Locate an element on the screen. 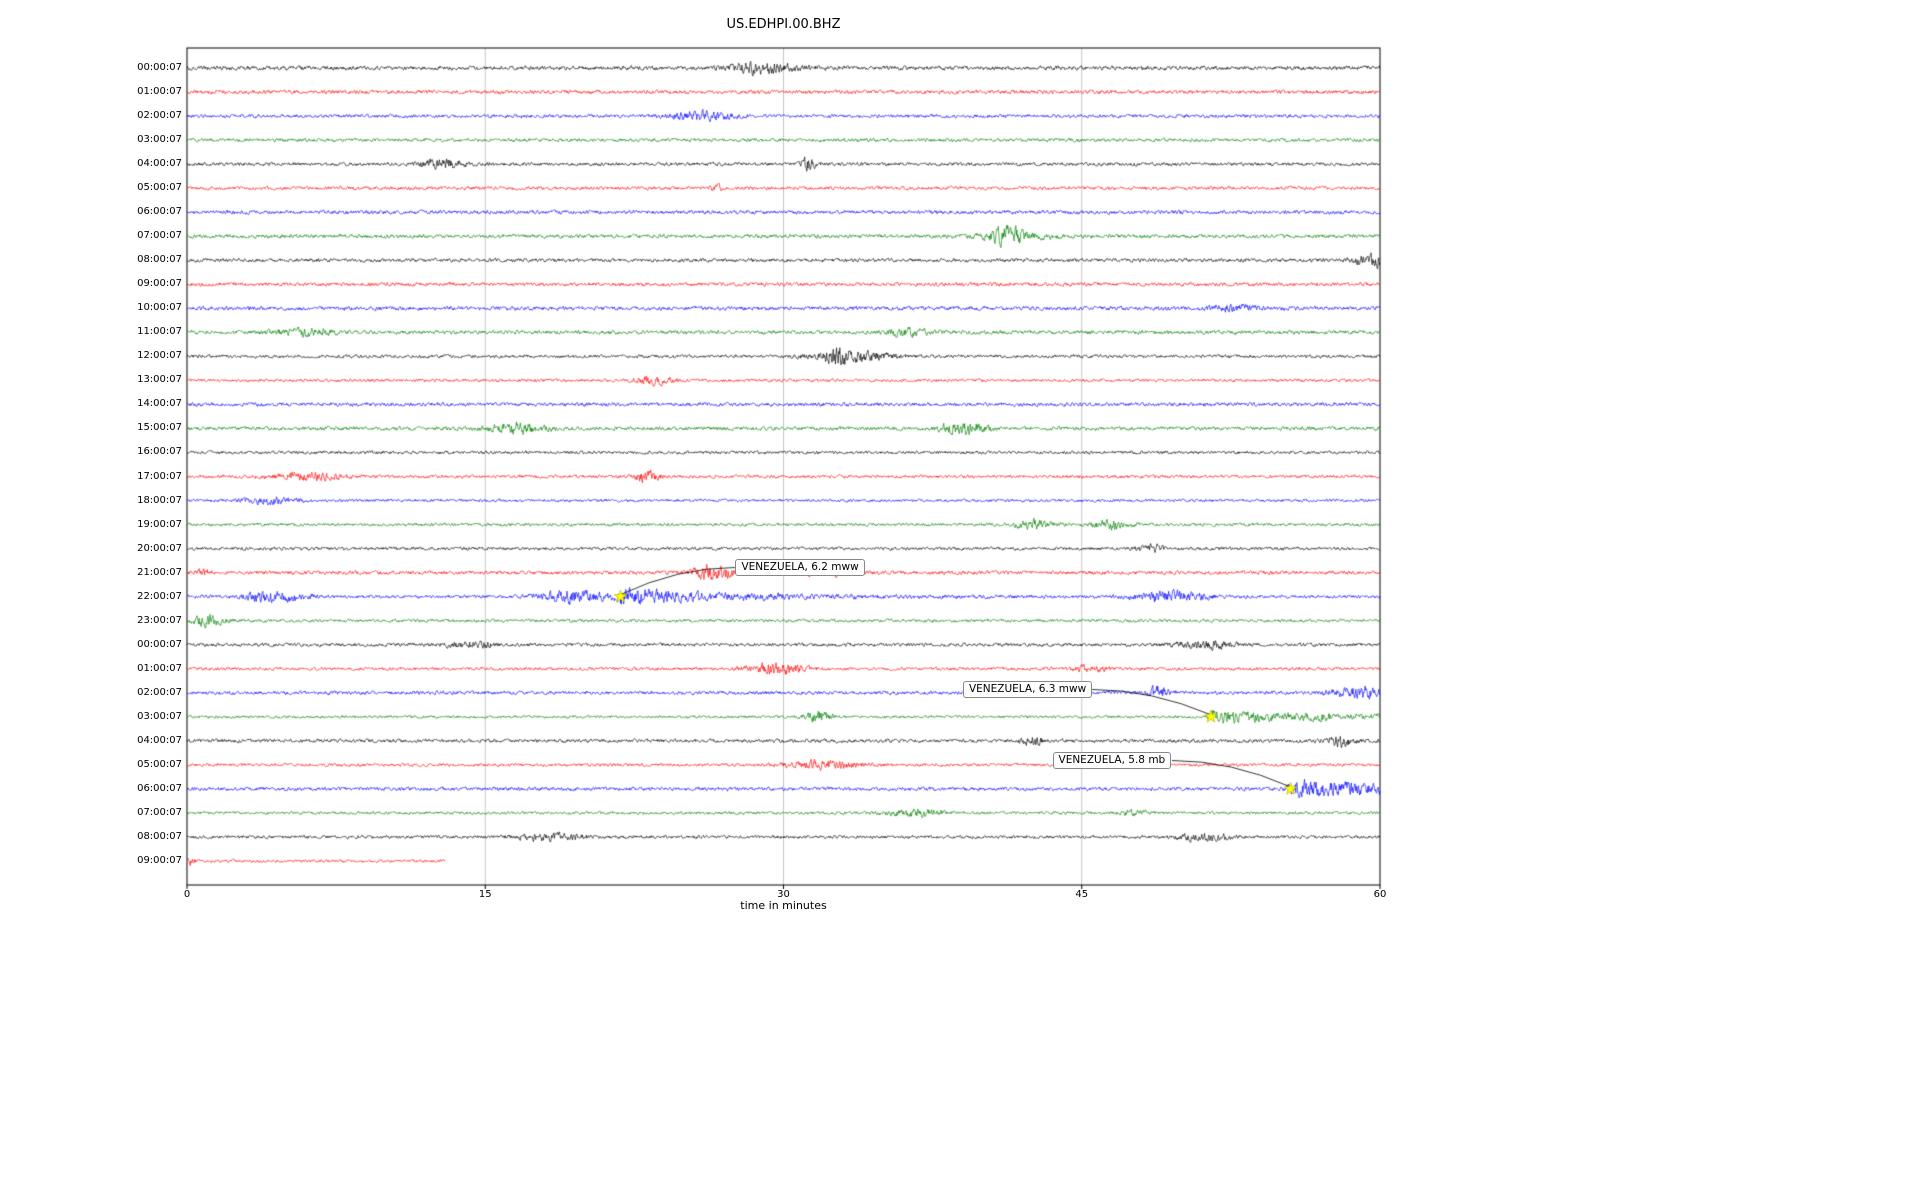  chart-title: US.EDHPI.00.BHZ is located at coordinates (783, 24).